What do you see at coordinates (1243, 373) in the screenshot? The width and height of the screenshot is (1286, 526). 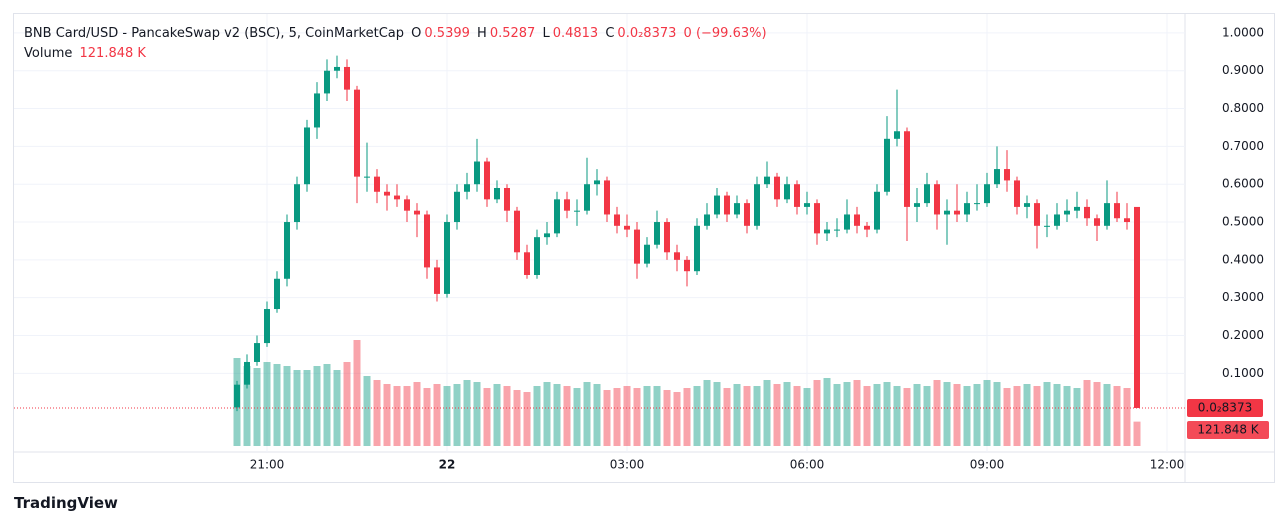 I see `y-tick-label: 0.1000` at bounding box center [1243, 373].